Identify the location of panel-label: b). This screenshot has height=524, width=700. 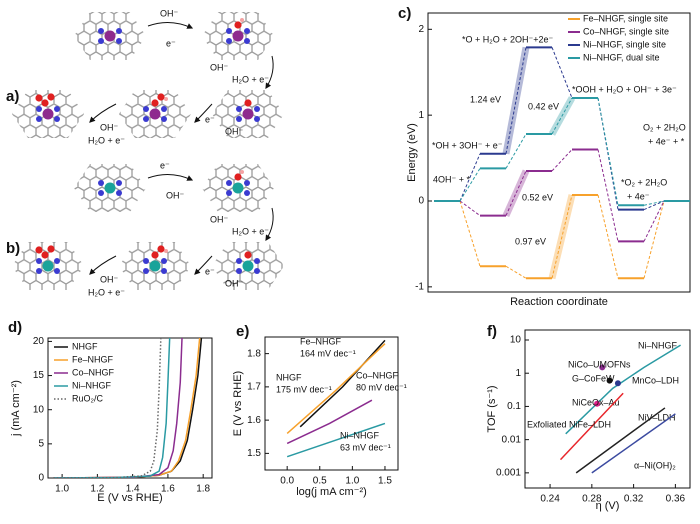
(13, 248).